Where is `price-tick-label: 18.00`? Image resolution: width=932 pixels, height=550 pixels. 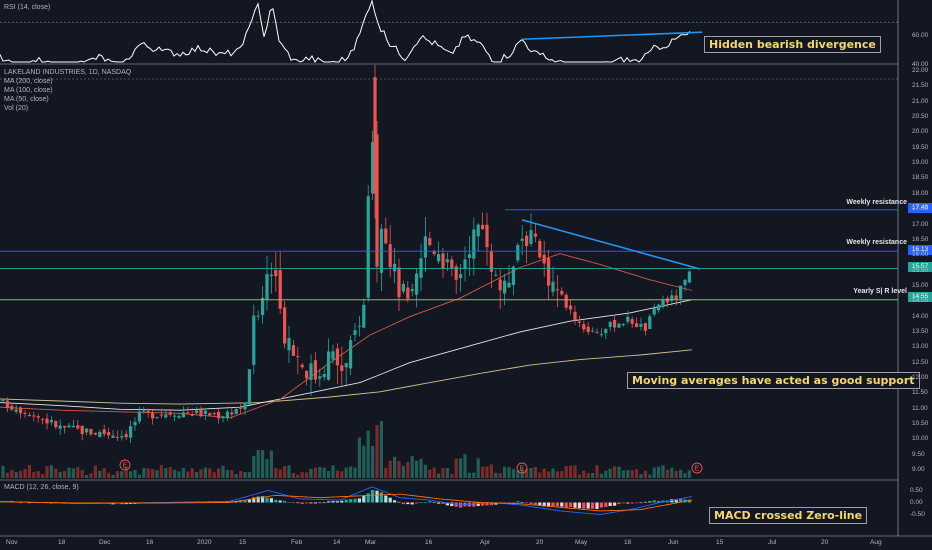
price-tick-label: 18.00 is located at coordinates (920, 193).